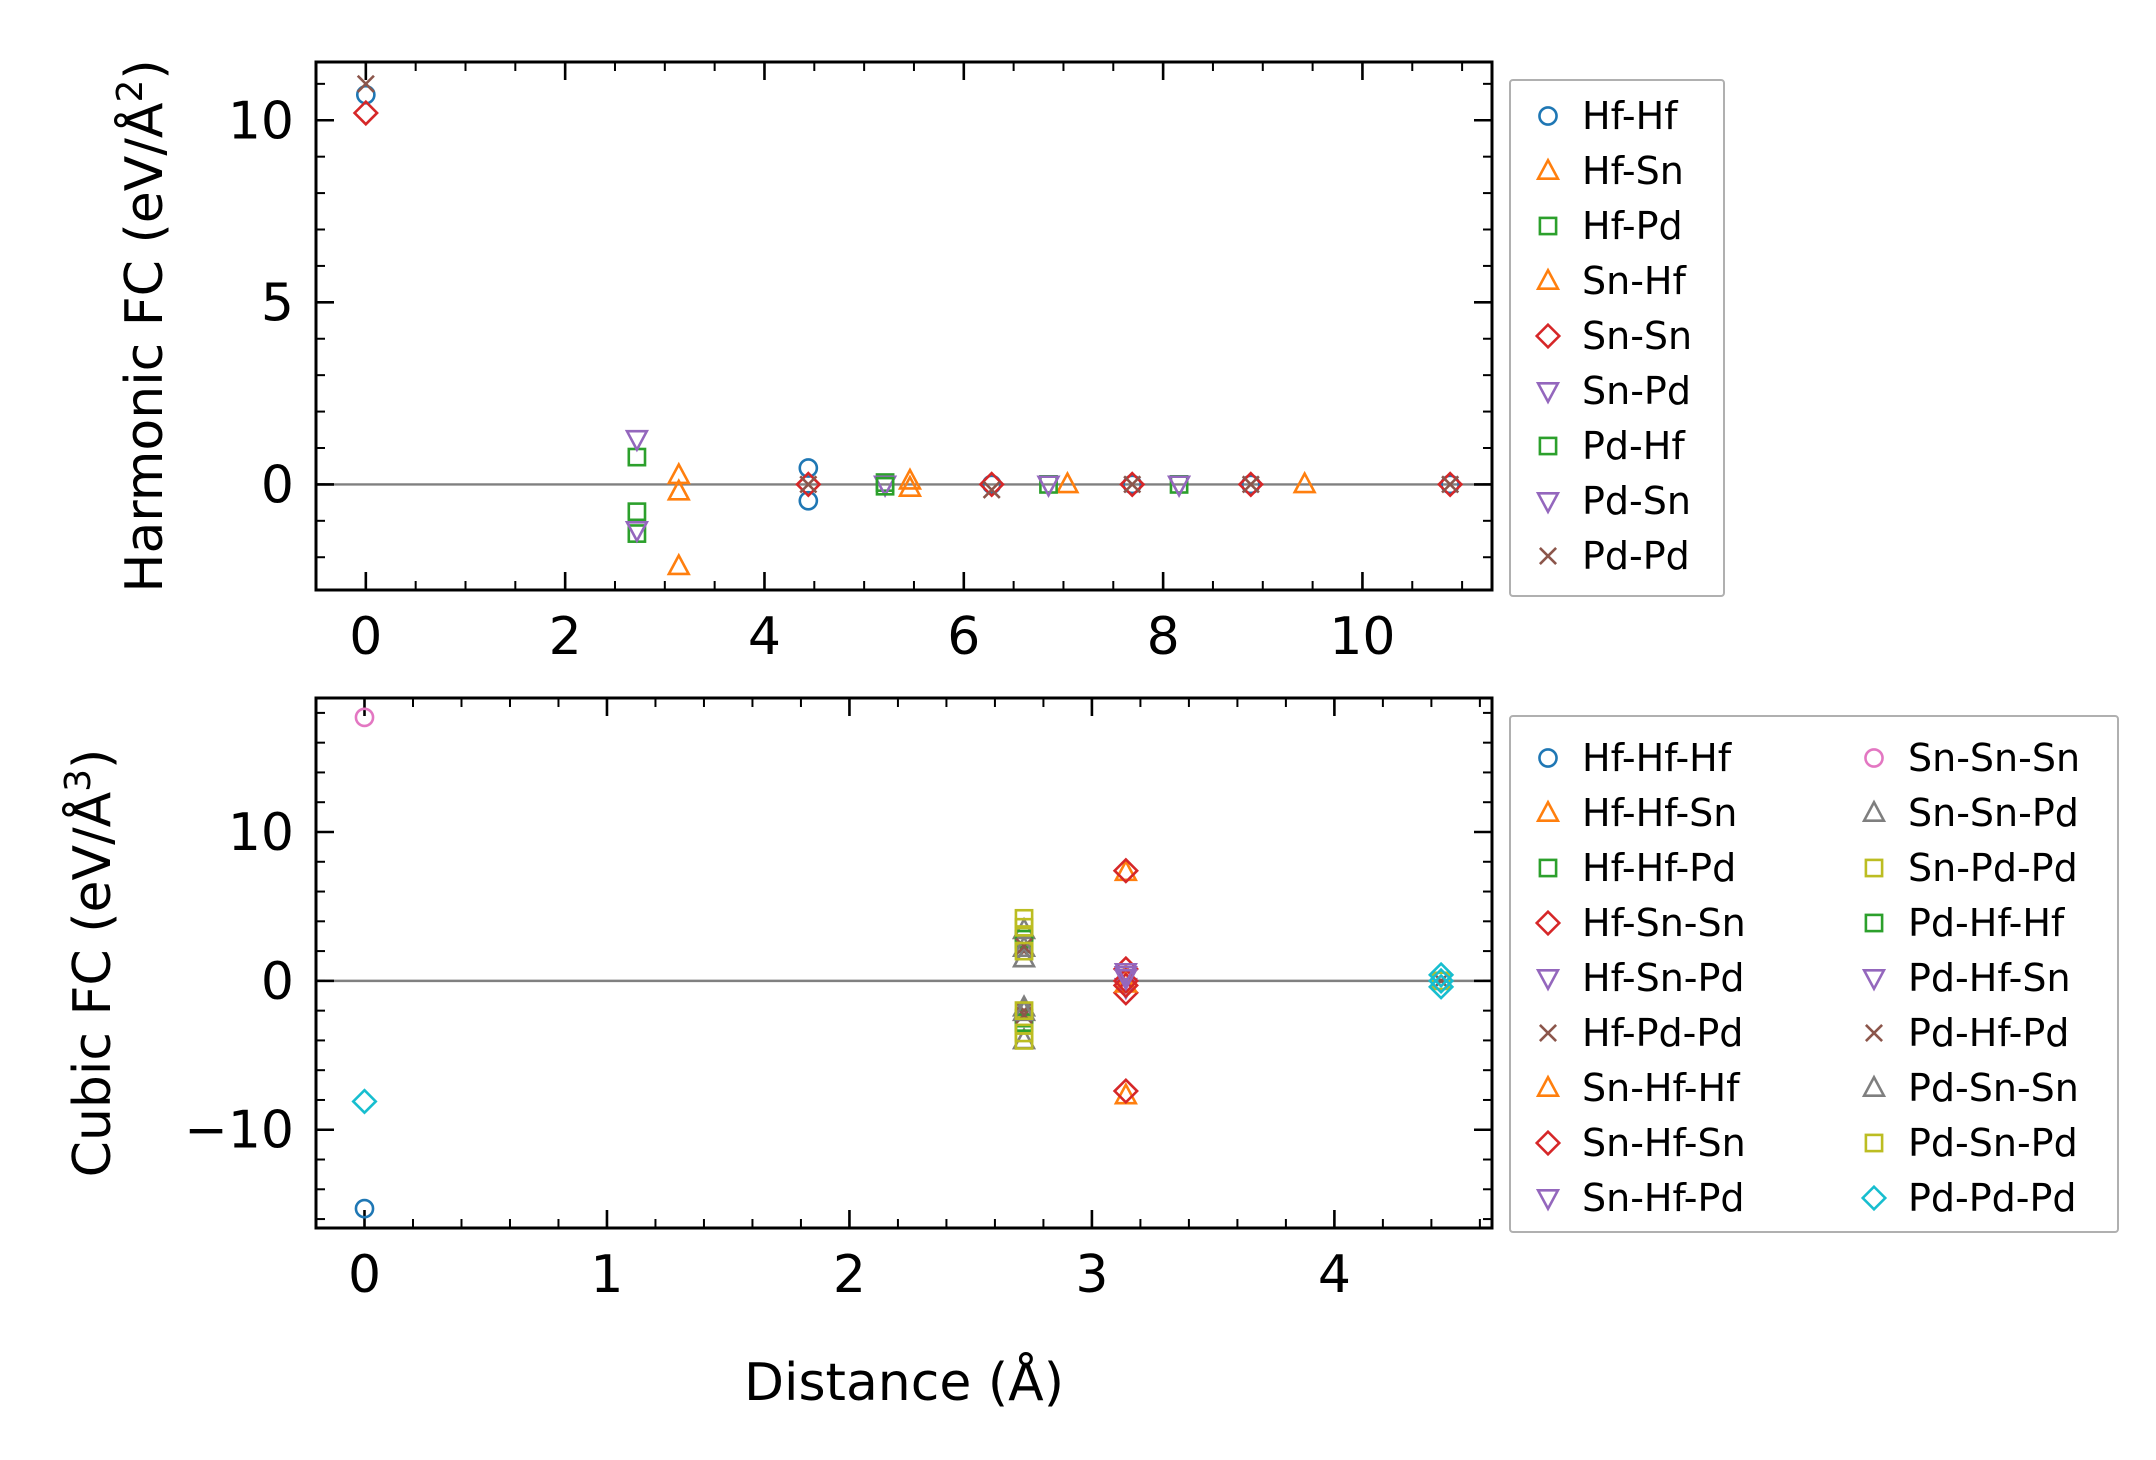  I want to click on harmonic-legend-label-pd-pd: Pd-Pd, so click(1636, 556).